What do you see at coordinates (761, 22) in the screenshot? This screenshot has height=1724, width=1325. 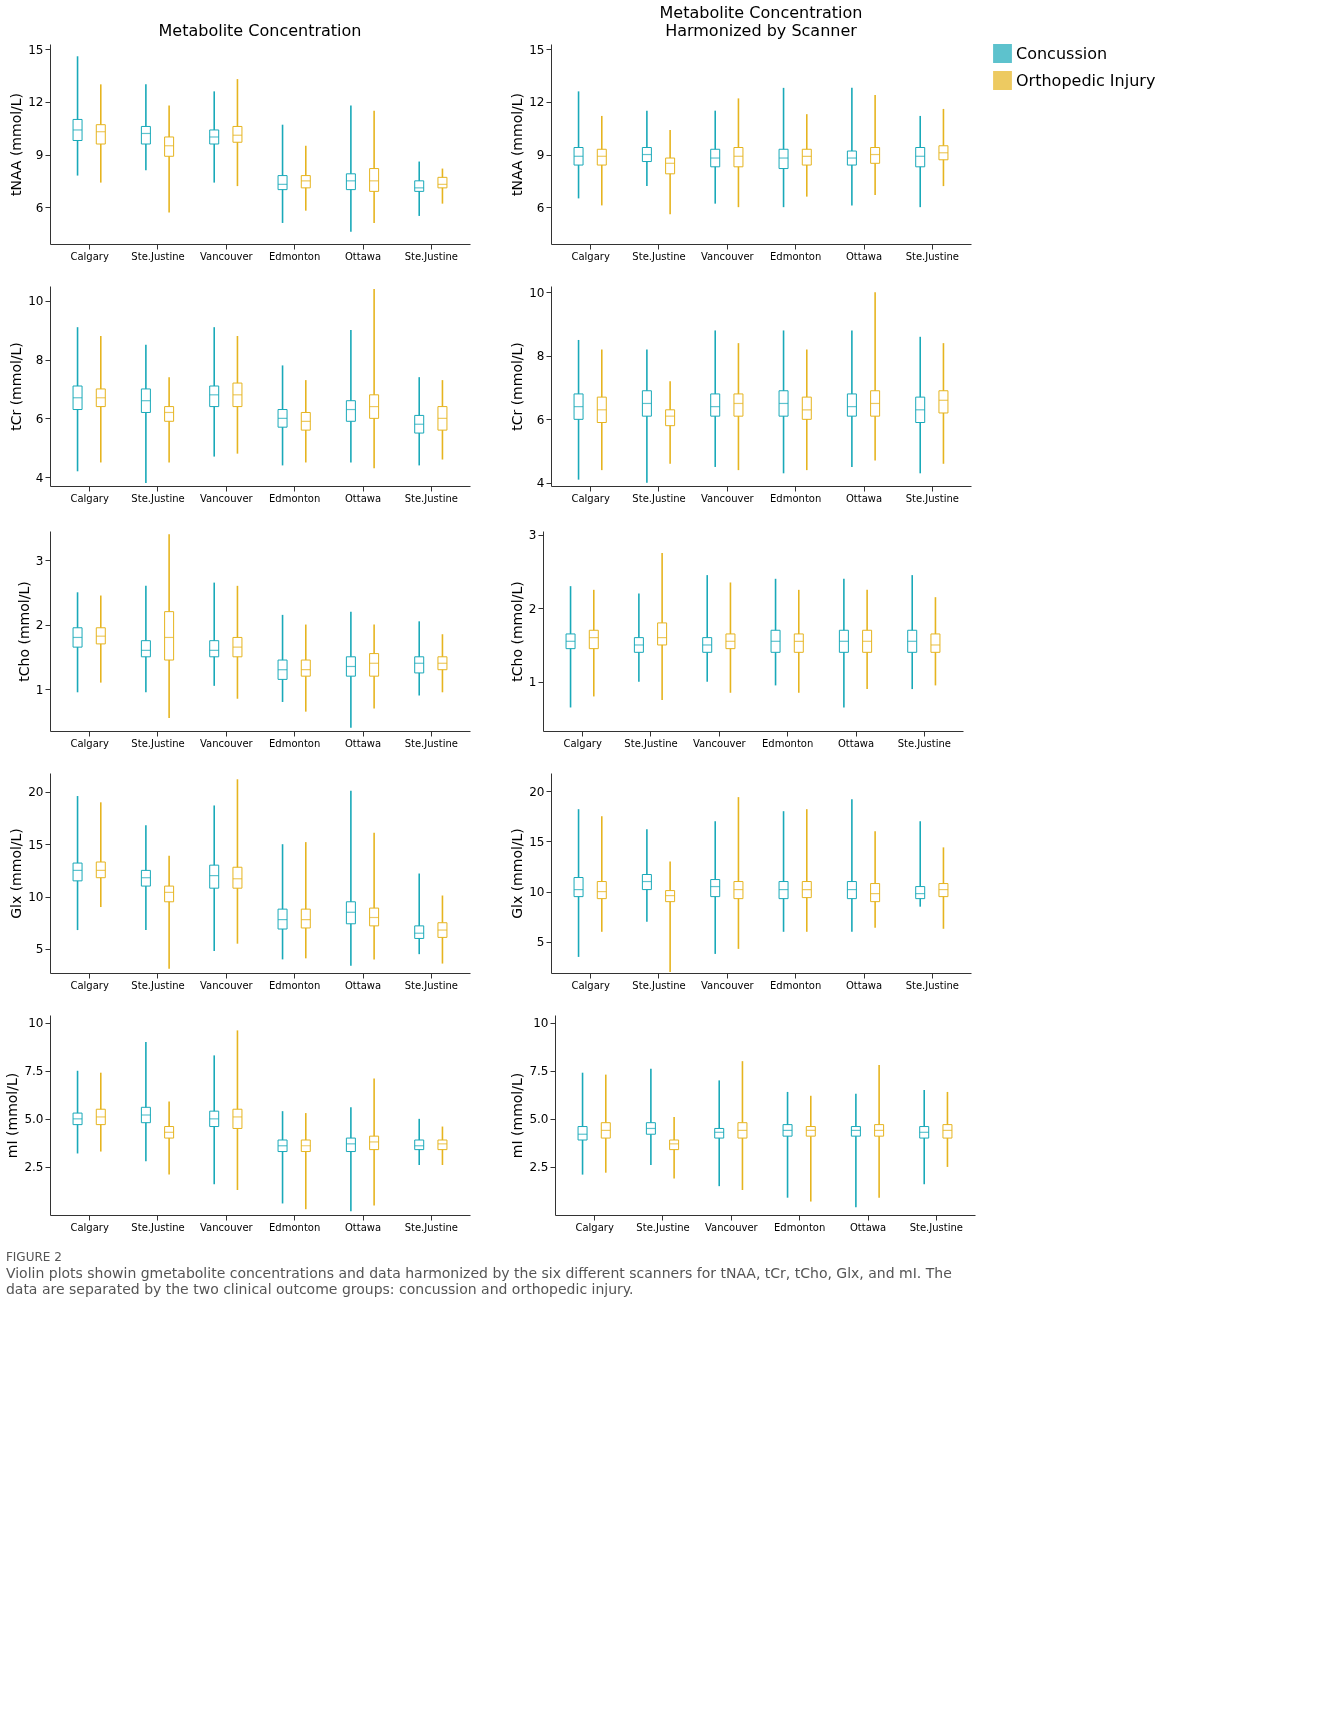 I see `chart-title: Metabolite Concentration Harmonized by Scanner` at bounding box center [761, 22].